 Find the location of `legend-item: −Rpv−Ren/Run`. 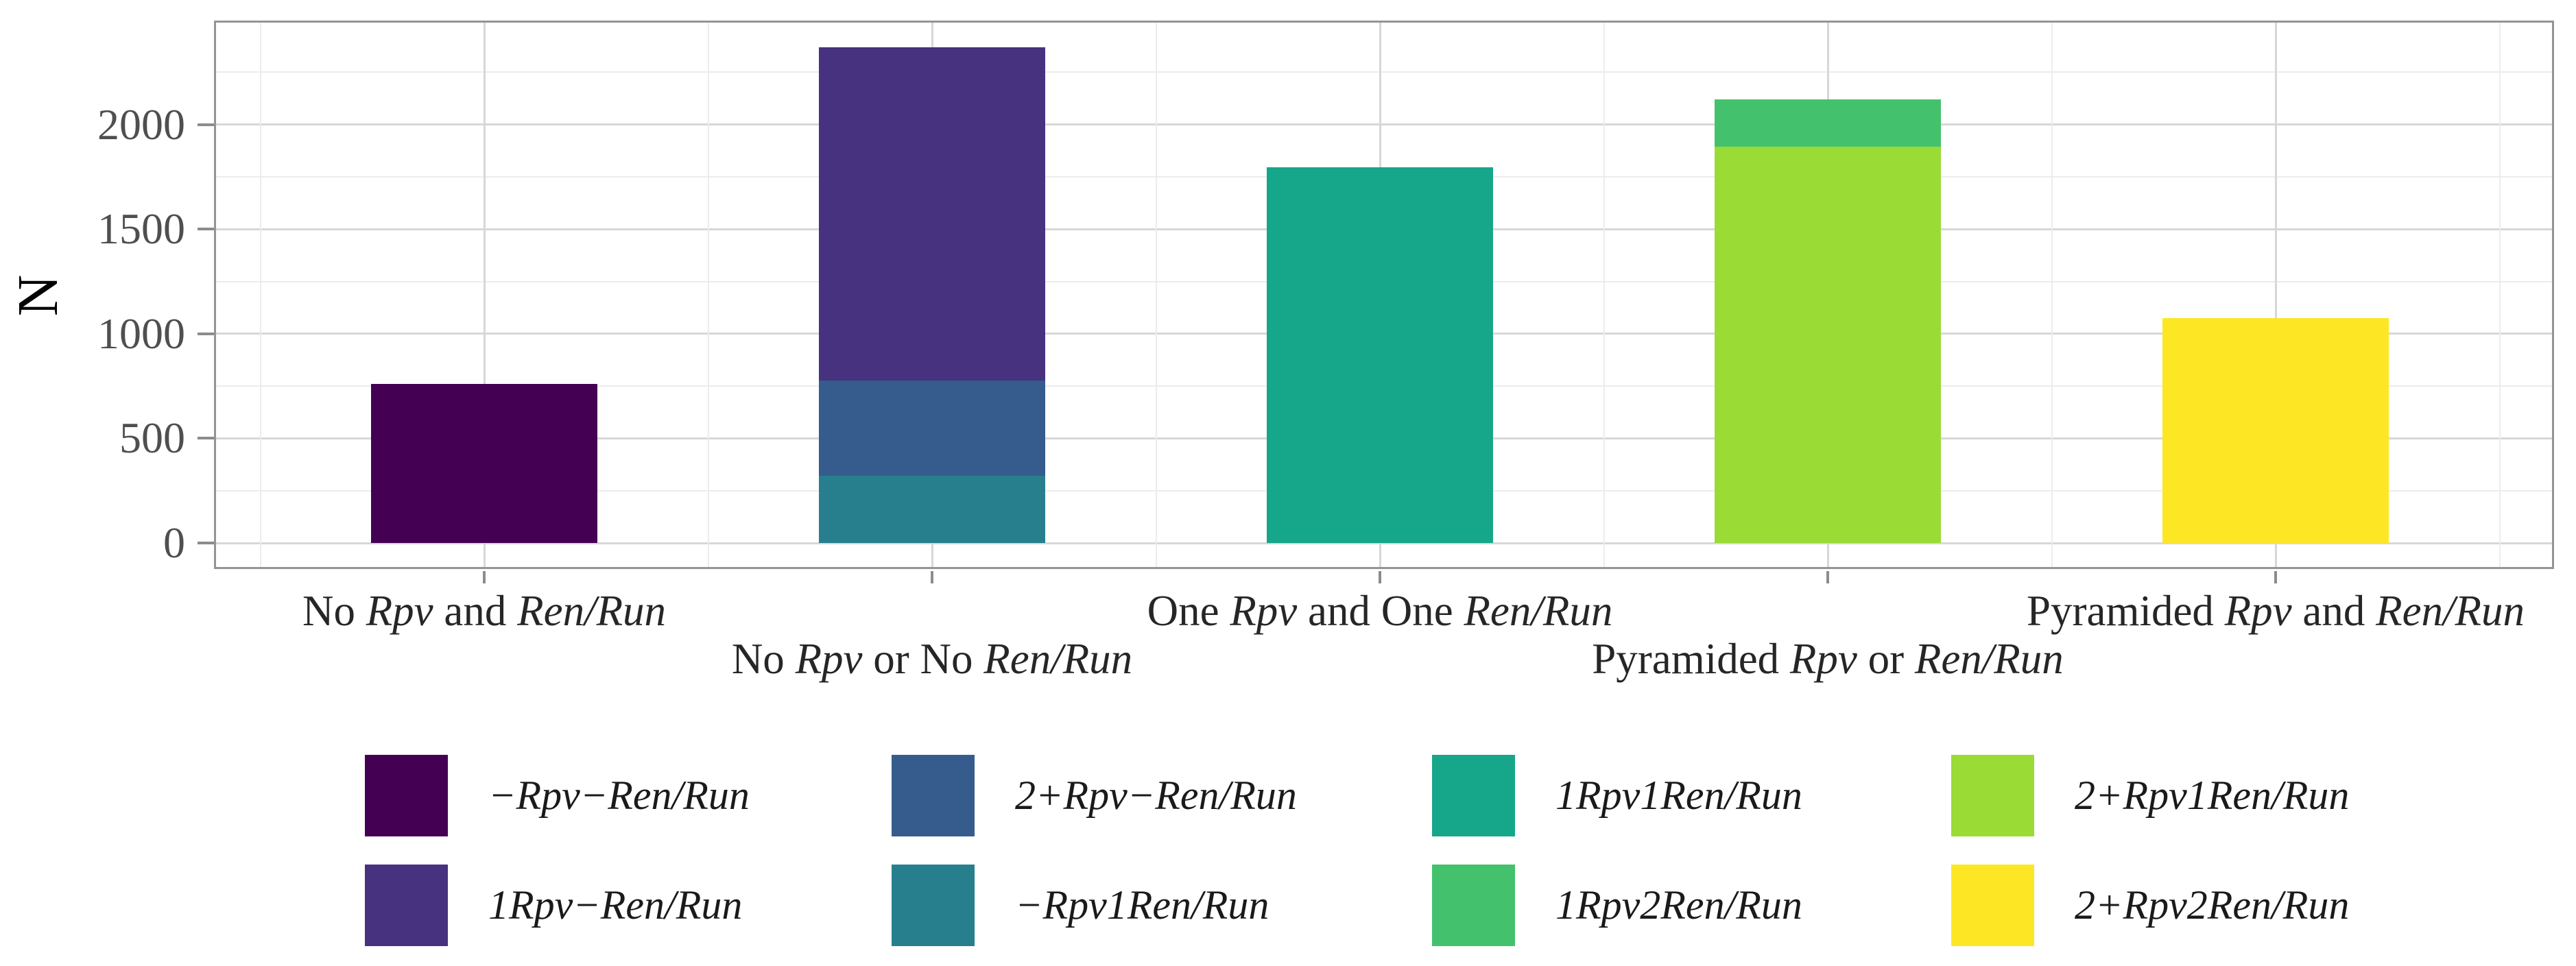

legend-item: −Rpv−Ren/Run is located at coordinates (605, 796).